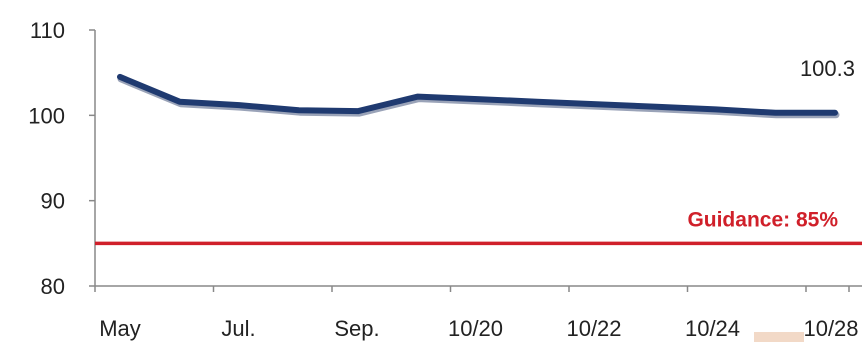 The width and height of the screenshot is (867, 342). Describe the element at coordinates (61, 158) in the screenshot. I see `y-axis-ticks: 80 90 100 110` at that location.